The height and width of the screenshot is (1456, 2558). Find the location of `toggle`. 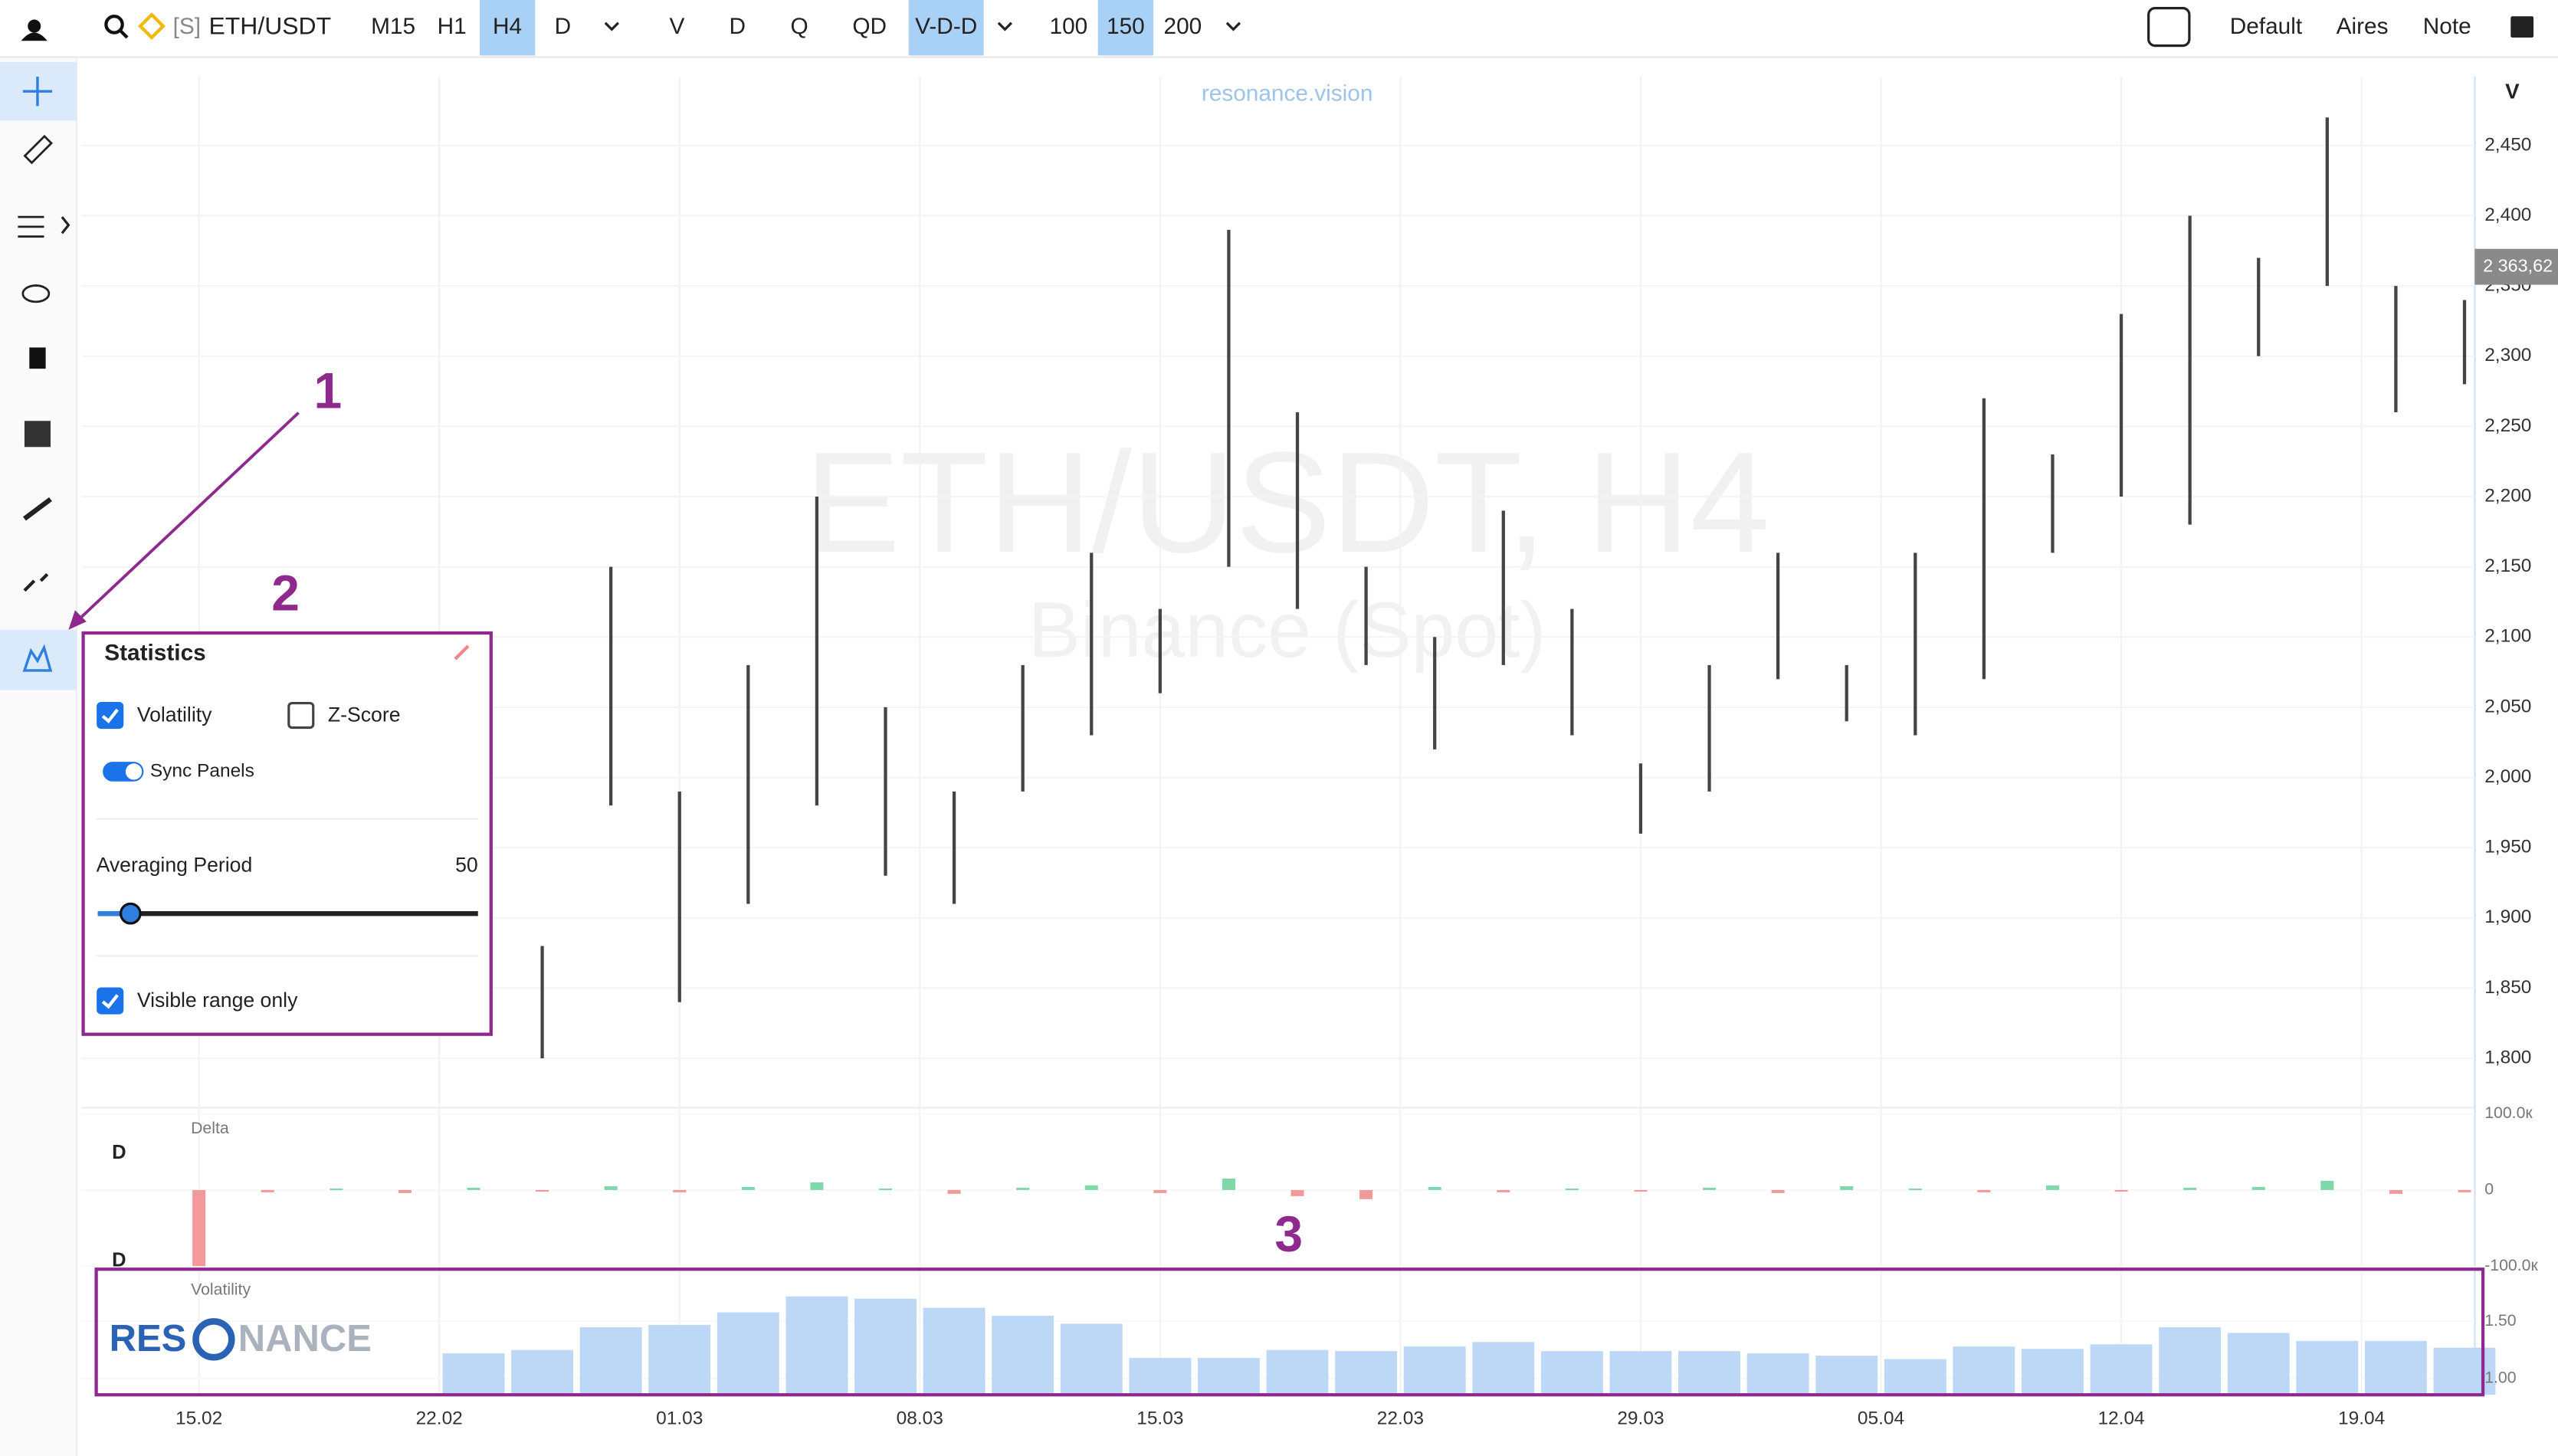

toggle is located at coordinates (123, 772).